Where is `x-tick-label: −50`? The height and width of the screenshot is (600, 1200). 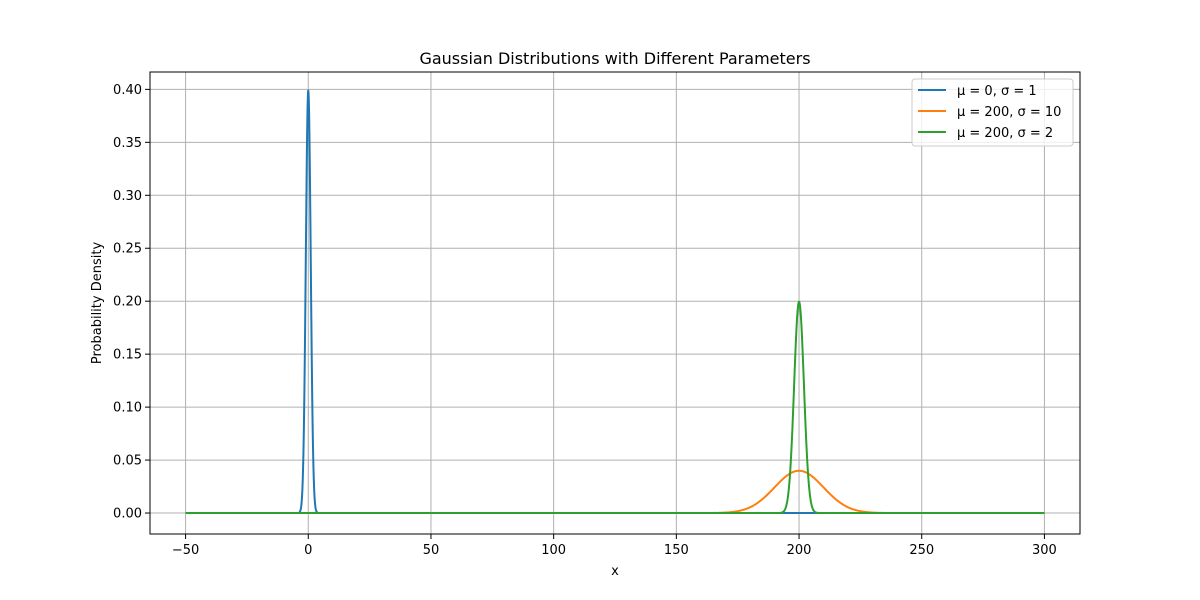 x-tick-label: −50 is located at coordinates (185, 550).